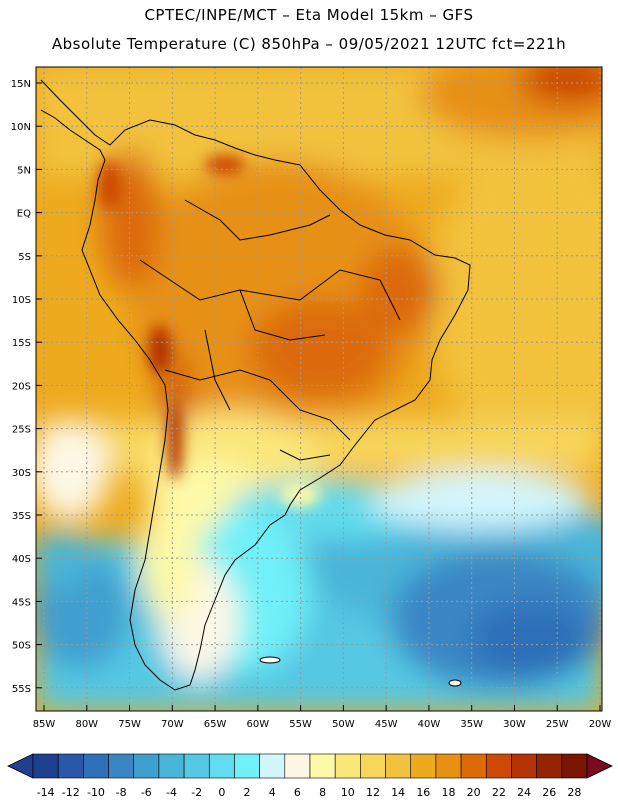 The width and height of the screenshot is (618, 804). What do you see at coordinates (146, 792) in the screenshot?
I see `colorbar-label: -6` at bounding box center [146, 792].